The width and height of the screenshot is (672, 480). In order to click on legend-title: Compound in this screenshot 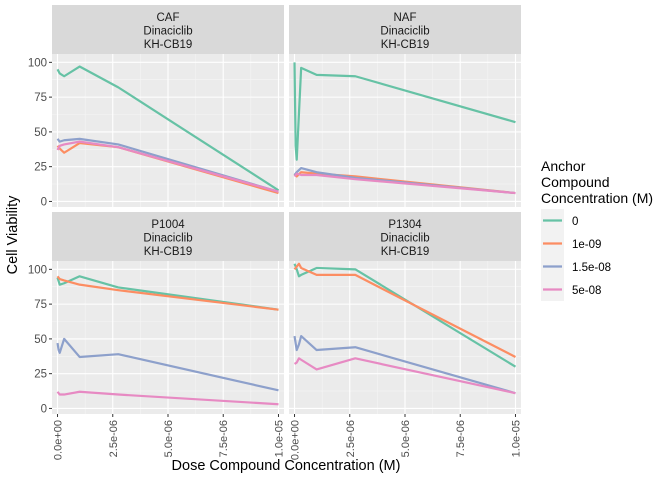, I will do `click(575, 182)`.